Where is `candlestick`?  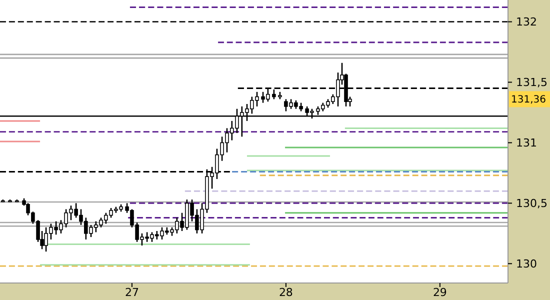 candlestick is located at coordinates (274, 94).